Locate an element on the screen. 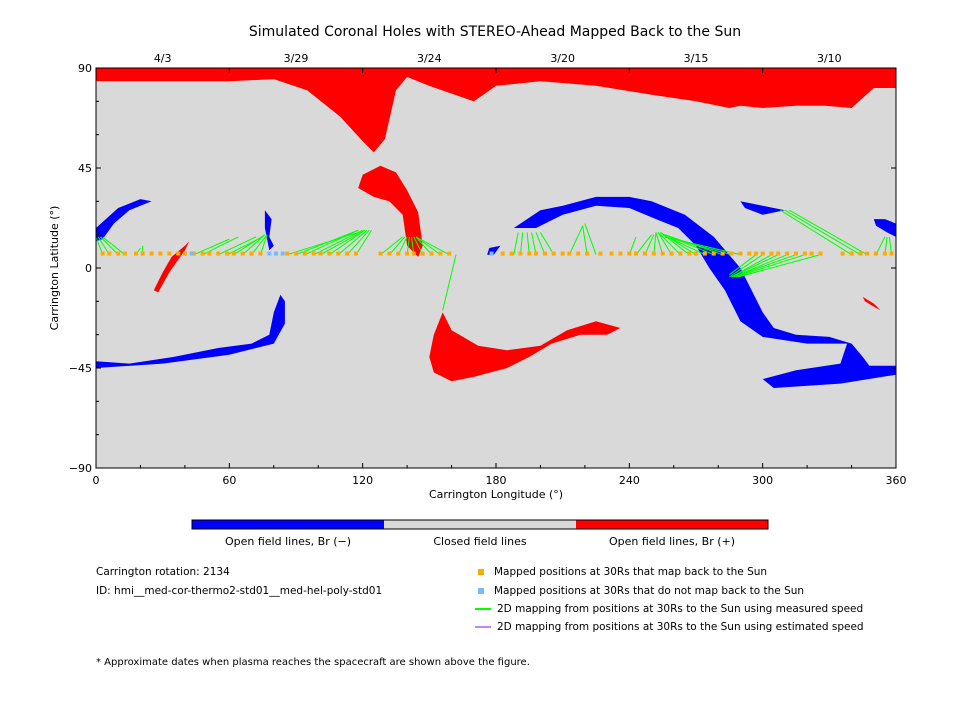 The width and height of the screenshot is (960, 720). colorbar-positive is located at coordinates (672, 524).